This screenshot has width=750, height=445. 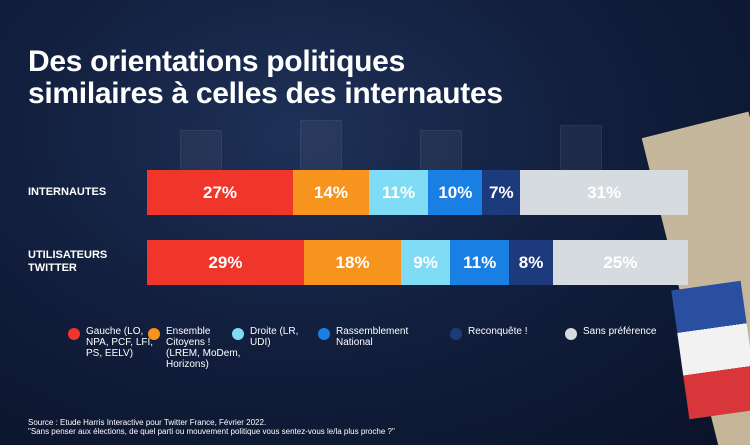 I want to click on bar-row: 29% 18% 9% 11% 8% 25%, so click(x=417, y=262).